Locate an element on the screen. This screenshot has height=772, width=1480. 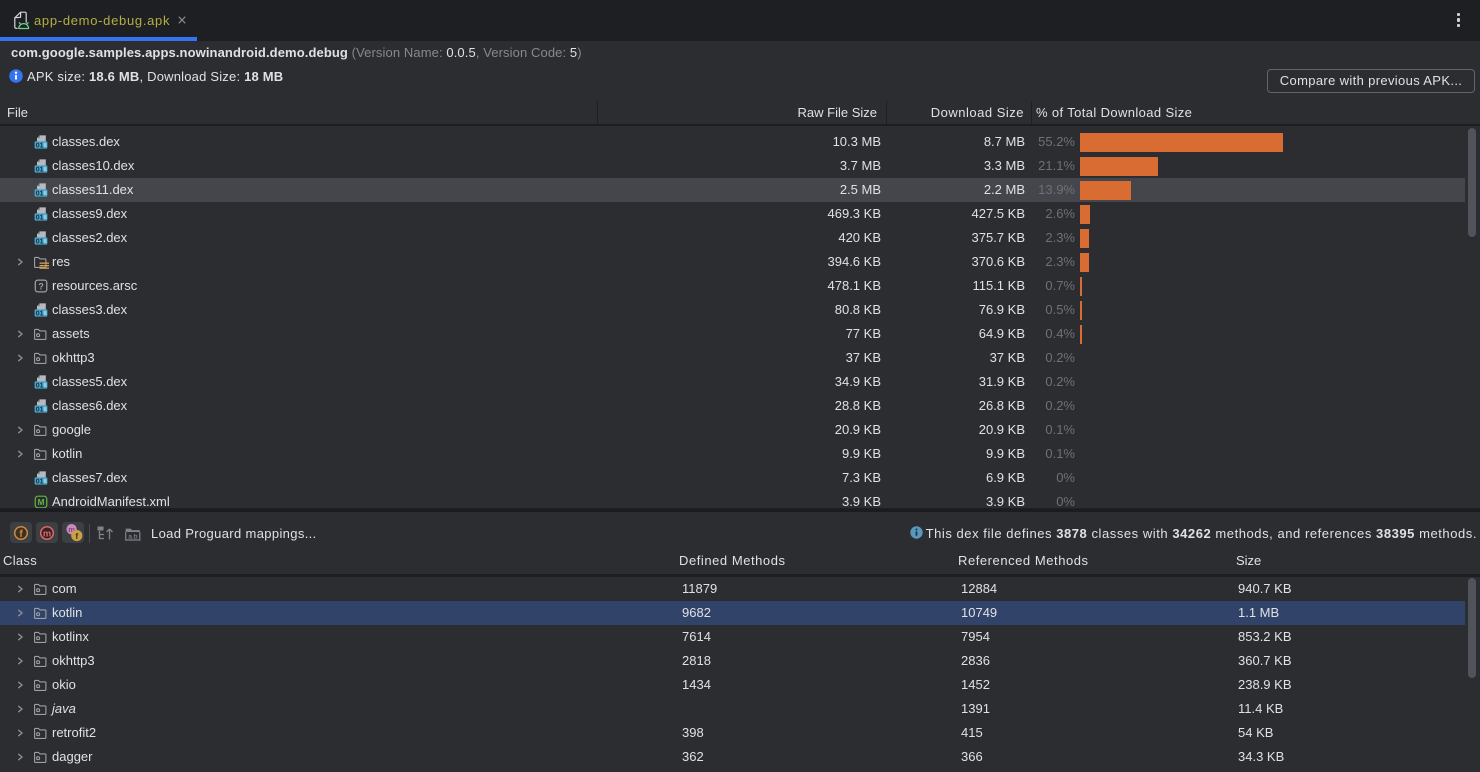
svg-text: M is located at coordinates (41, 502).